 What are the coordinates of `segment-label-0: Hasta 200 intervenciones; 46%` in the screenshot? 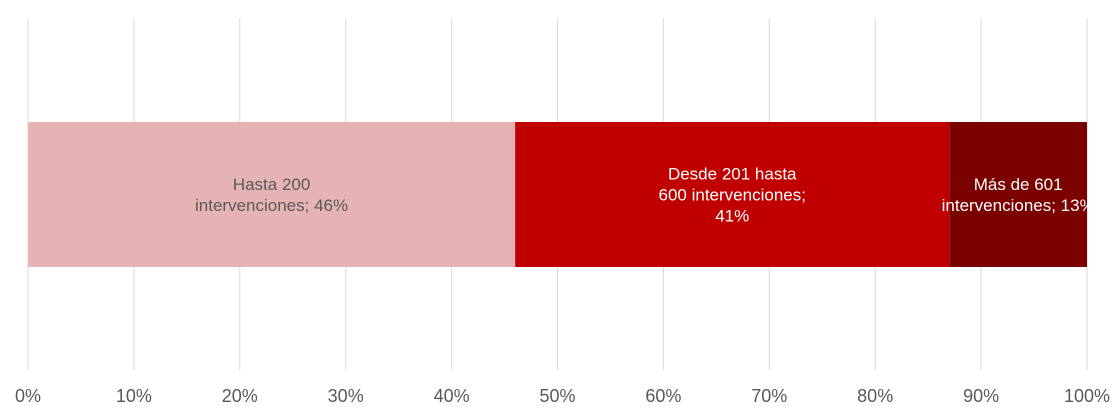 It's located at (271, 195).